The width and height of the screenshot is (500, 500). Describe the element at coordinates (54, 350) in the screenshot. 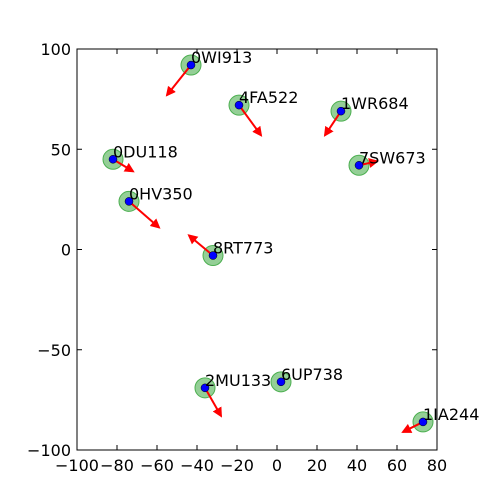

I see `y-tick-label: −50` at that location.